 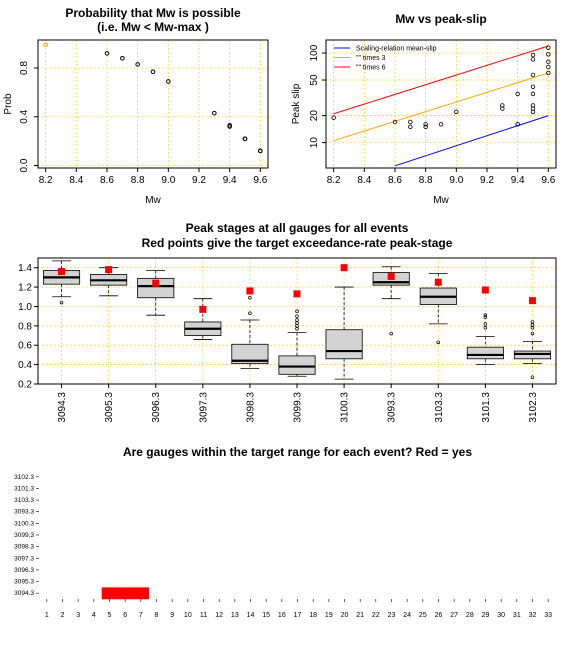 I want to click on x-tick-label: 7, so click(x=141, y=615).